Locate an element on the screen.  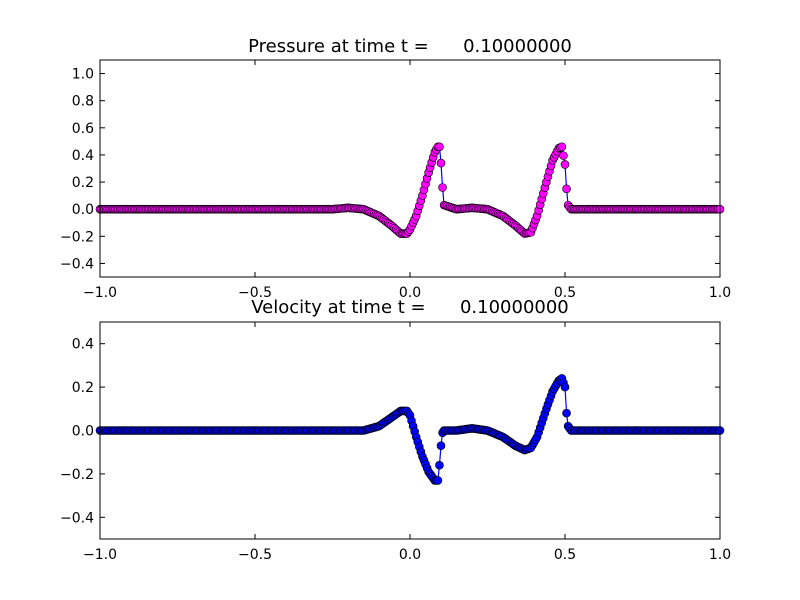
velocity-x-tick-label: −1.0 is located at coordinates (100, 555).